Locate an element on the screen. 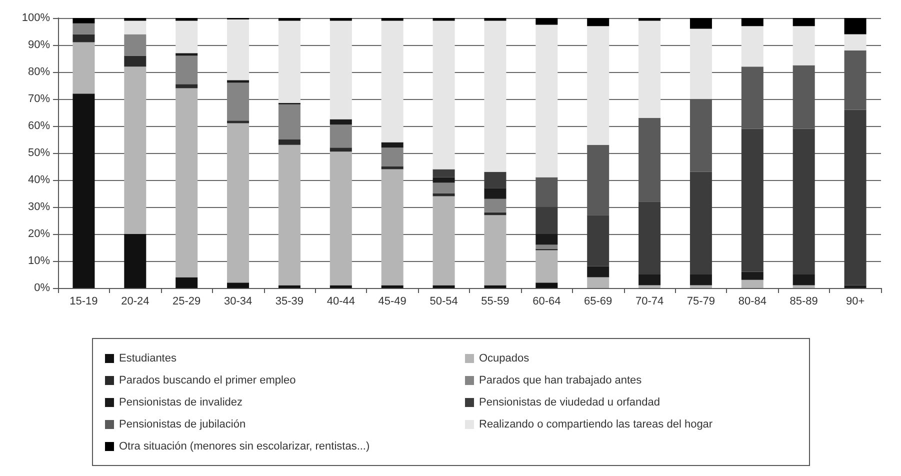 The image size is (901, 476). y-tick-label: 0% is located at coordinates (42, 288).